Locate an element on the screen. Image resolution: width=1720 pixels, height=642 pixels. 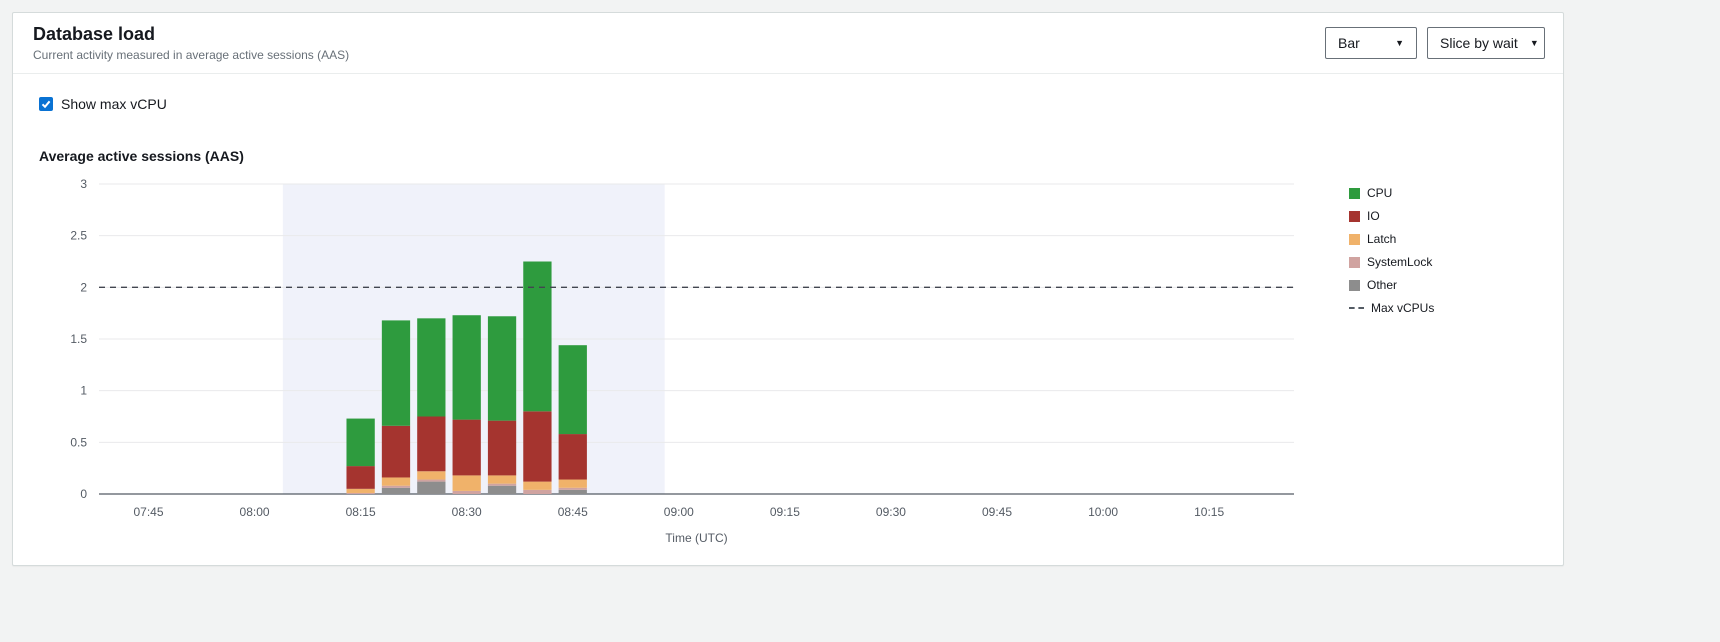
slice-by-select-value: Slice by wait is located at coordinates (1479, 43).